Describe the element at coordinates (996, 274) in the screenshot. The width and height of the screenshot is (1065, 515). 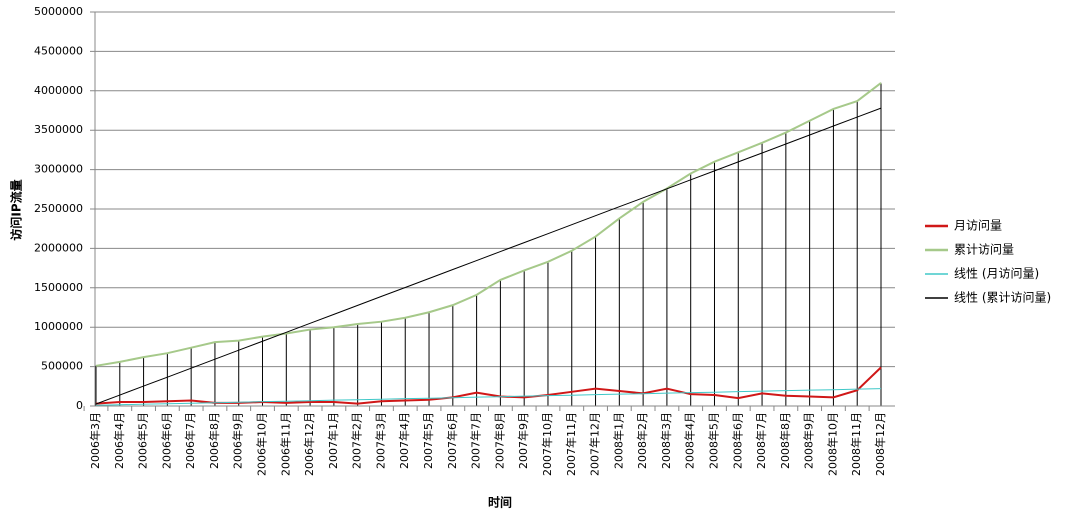
I see `legend-label: 线性 (月访问量)` at that location.